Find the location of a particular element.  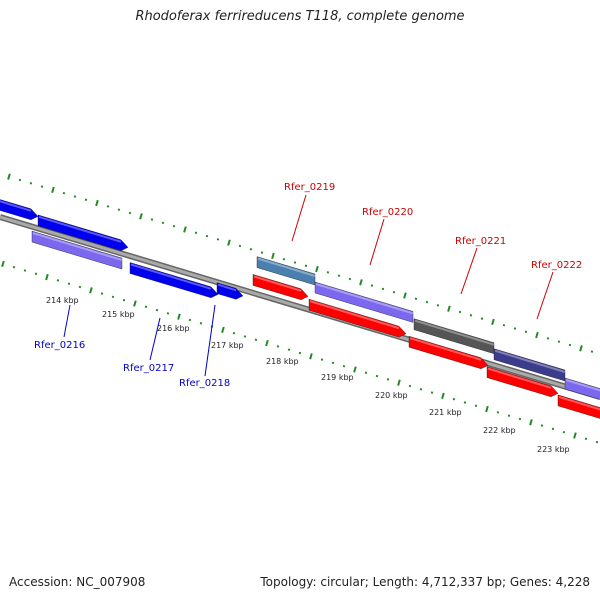

scale-label-219: 219 kbp is located at coordinates (337, 377).